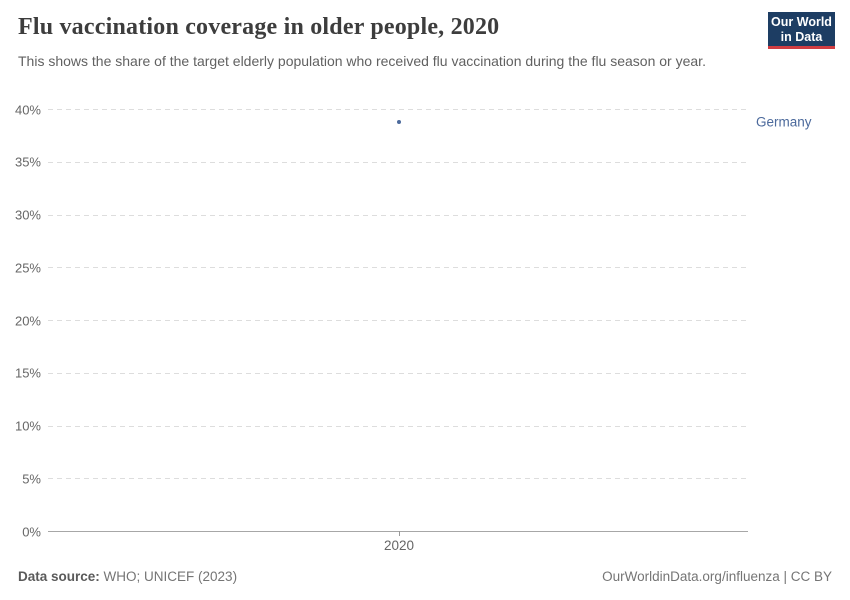 The height and width of the screenshot is (600, 850). What do you see at coordinates (27, 162) in the screenshot?
I see `y-tick-label: 35%` at bounding box center [27, 162].